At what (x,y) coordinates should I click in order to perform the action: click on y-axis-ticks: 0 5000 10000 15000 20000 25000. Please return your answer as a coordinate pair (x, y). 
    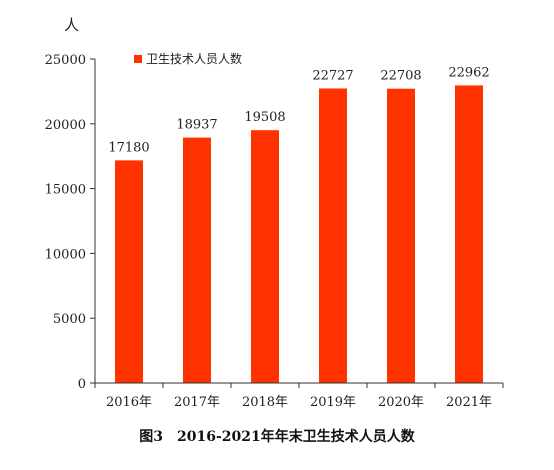
    Looking at the image, I should click on (70, 222).